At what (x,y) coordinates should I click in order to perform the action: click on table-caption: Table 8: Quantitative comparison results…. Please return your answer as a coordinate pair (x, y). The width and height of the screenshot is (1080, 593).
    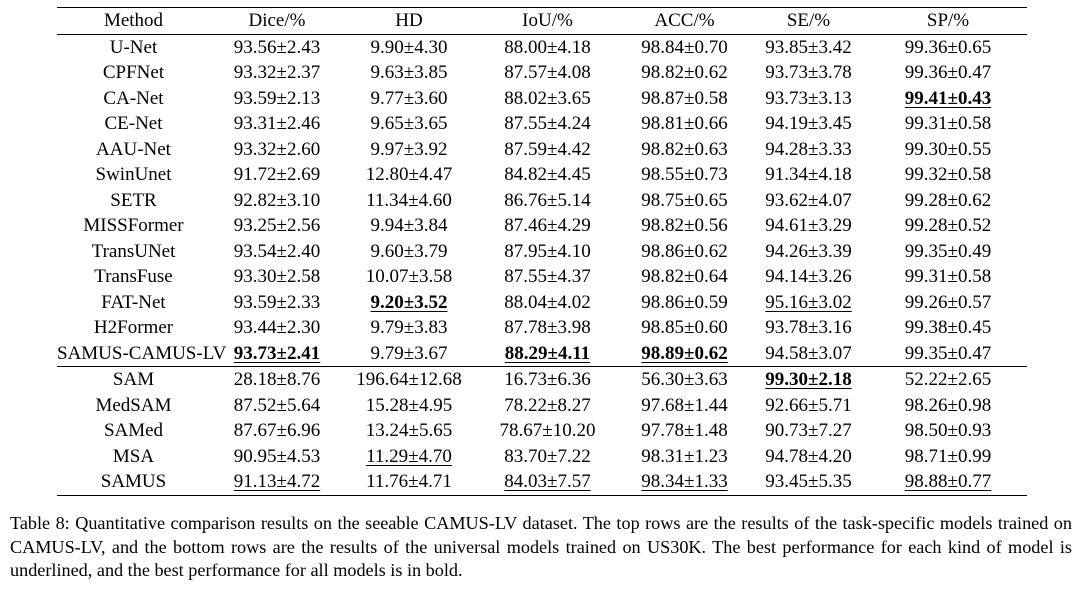
    Looking at the image, I should click on (541, 546).